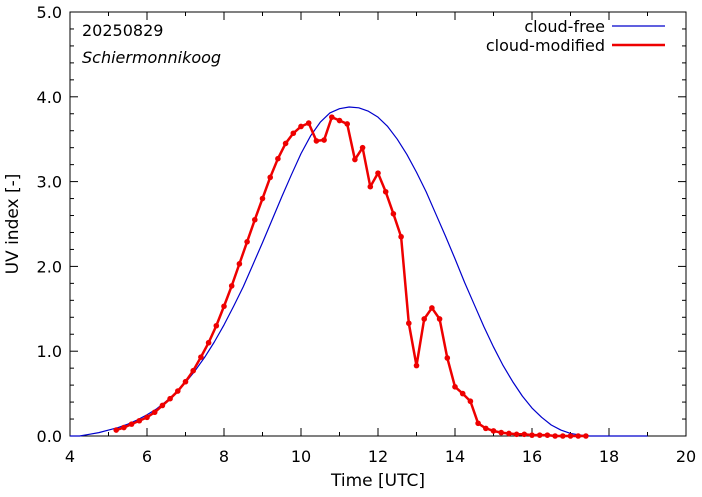 This screenshot has width=702, height=497. I want to click on y-tick-labels: 0.0 1.0 2.0 3.0 4.0 5.0, so click(49, 224).